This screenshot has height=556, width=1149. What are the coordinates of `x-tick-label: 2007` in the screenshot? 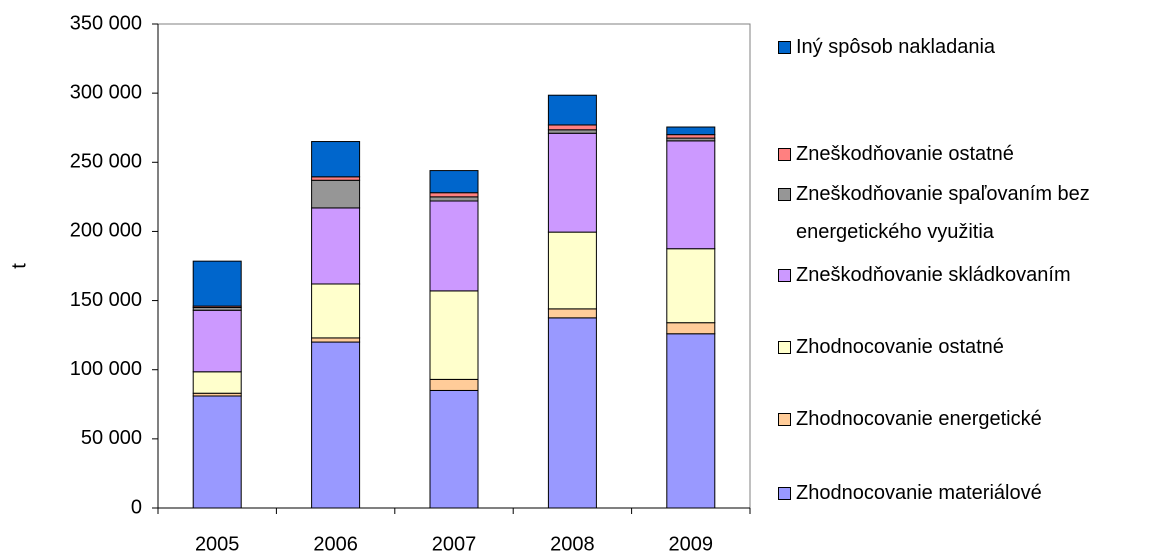 It's located at (454, 544).